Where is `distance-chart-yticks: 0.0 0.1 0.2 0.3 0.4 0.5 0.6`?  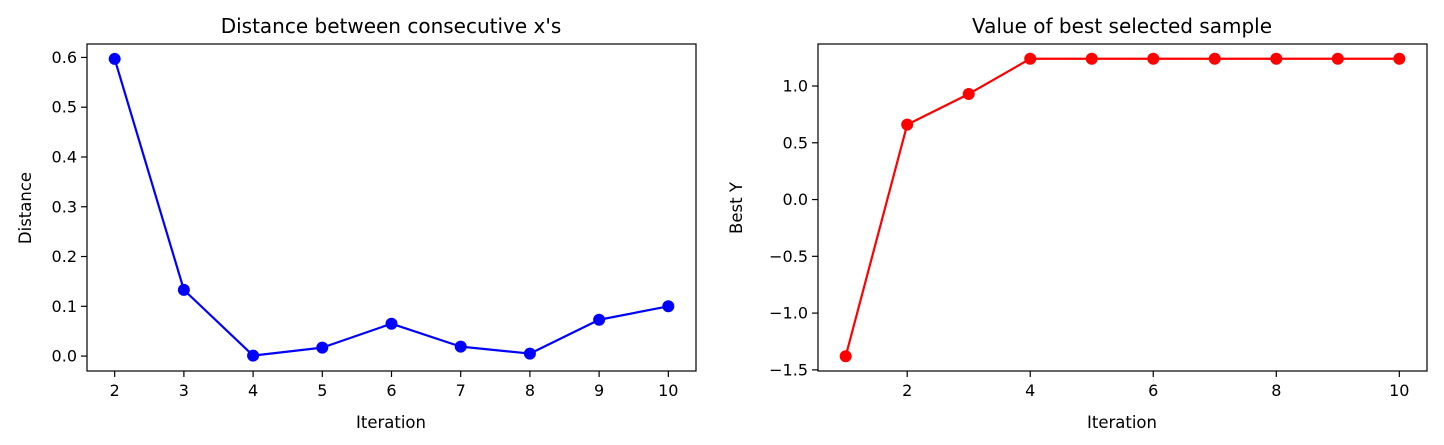 distance-chart-yticks: 0.0 0.1 0.2 0.3 0.4 0.5 0.6 is located at coordinates (69, 207).